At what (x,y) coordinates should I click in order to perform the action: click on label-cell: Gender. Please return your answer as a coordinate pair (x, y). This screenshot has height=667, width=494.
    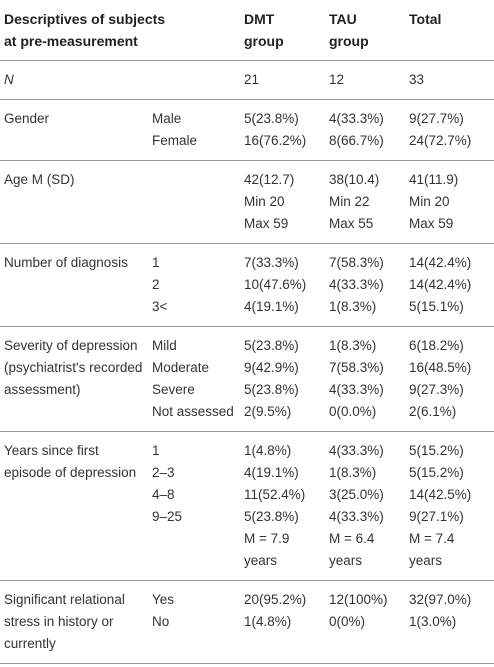
    Looking at the image, I should click on (76, 130).